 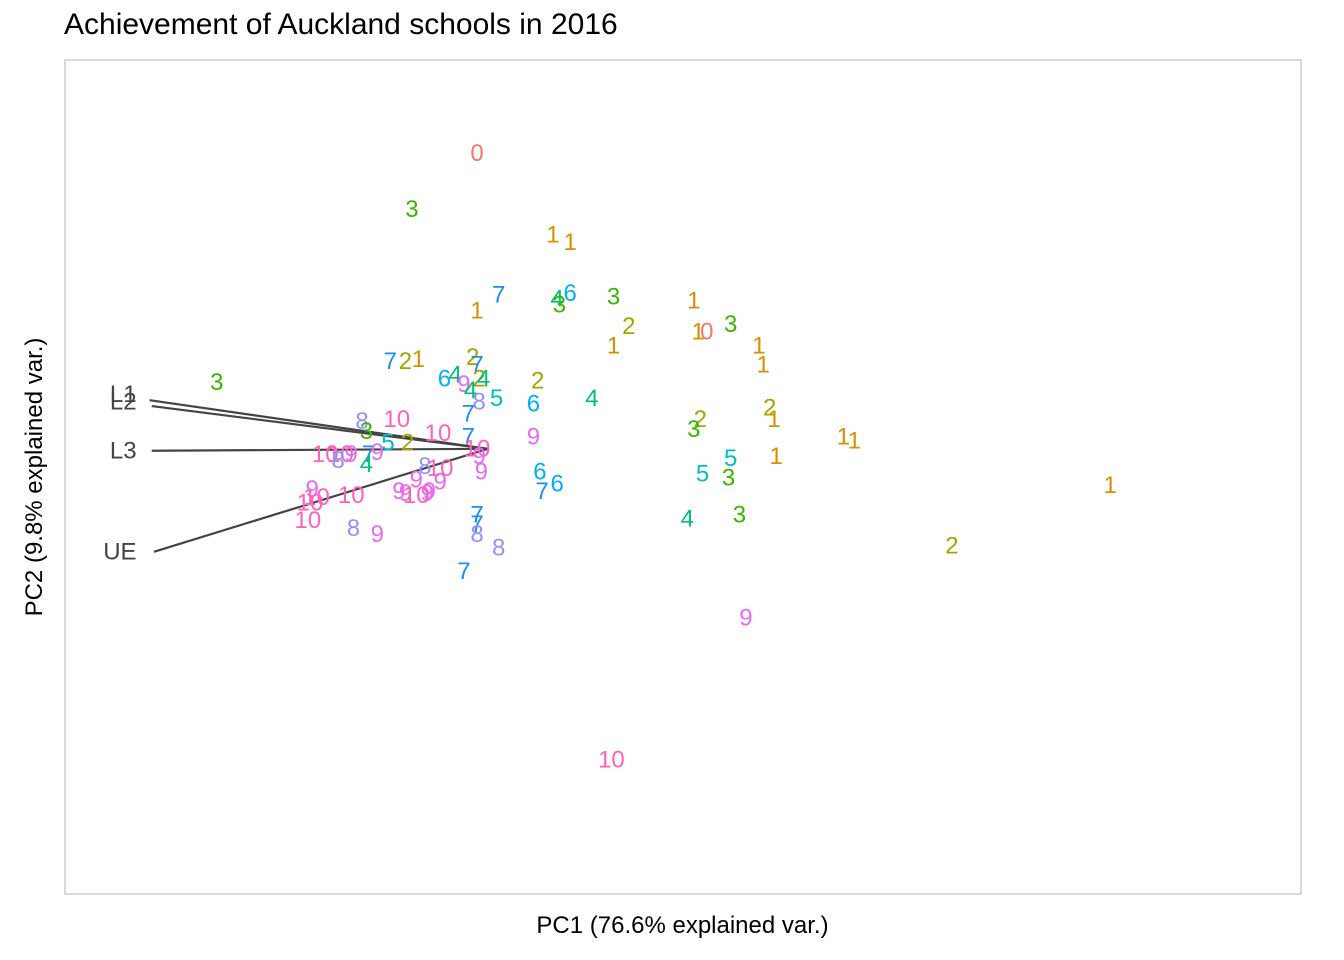 What do you see at coordinates (123, 450) in the screenshot?
I see `loading-label-l3: L3` at bounding box center [123, 450].